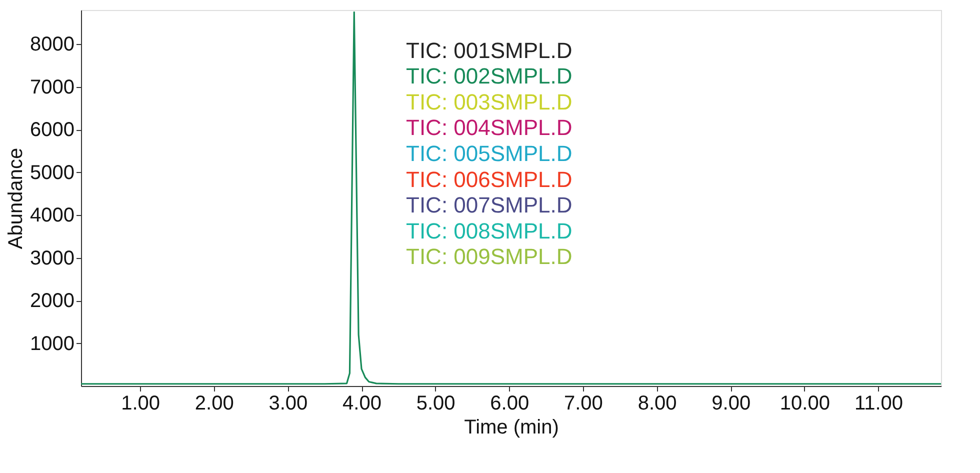 This screenshot has width=980, height=473. I want to click on y-tick-label: 6000, so click(52, 130).